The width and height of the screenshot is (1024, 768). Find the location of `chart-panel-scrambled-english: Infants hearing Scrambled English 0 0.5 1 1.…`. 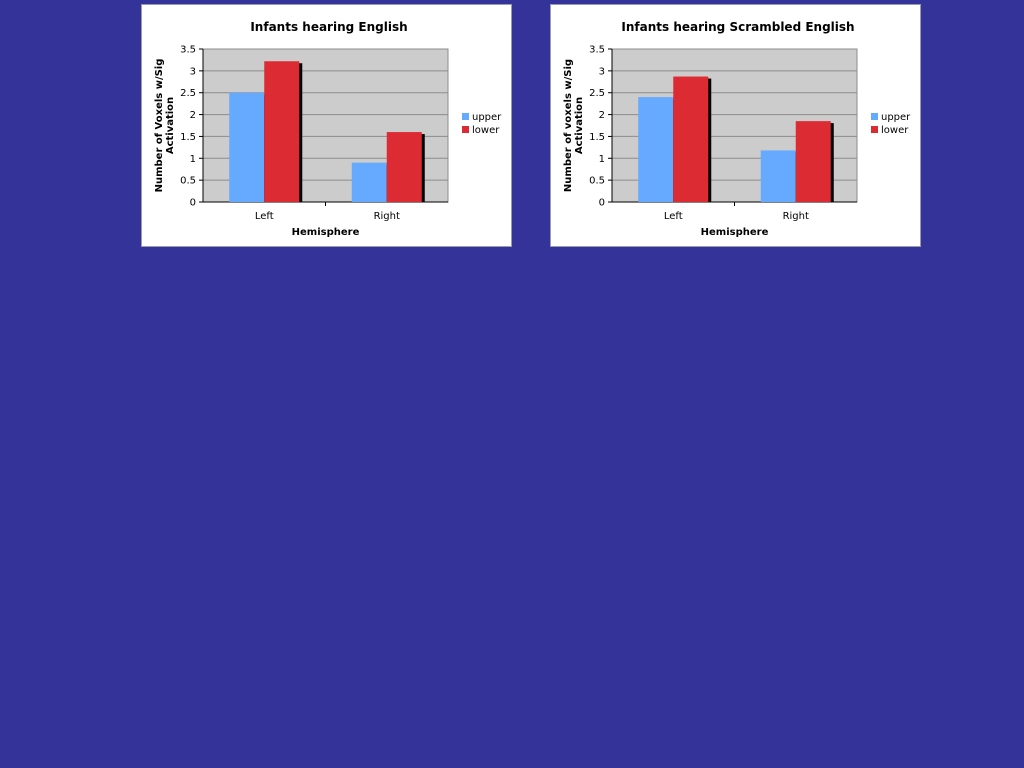

chart-panel-scrambled-english: Infants hearing Scrambled English 0 0.5 1 1.… is located at coordinates (735, 125).